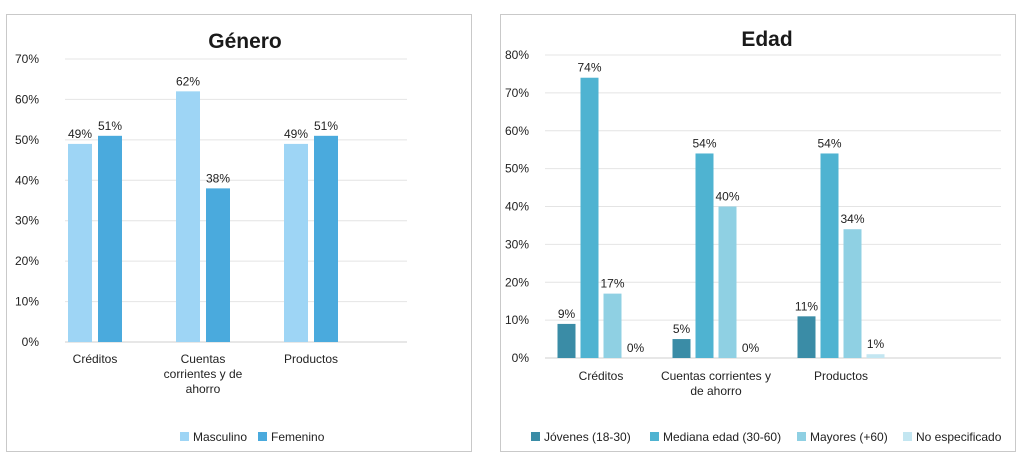  I want to click on edad-category-label: Productos, so click(841, 376).